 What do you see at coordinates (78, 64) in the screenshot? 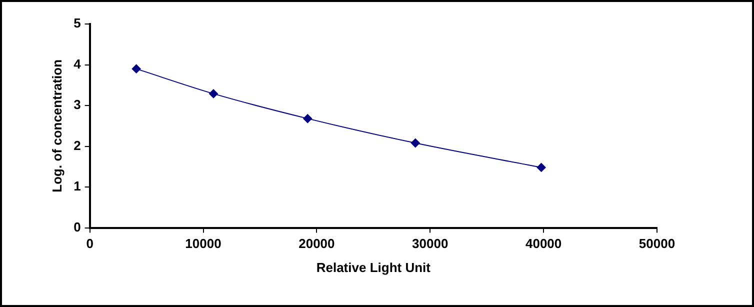
I see `y-tick-label: 4` at bounding box center [78, 64].